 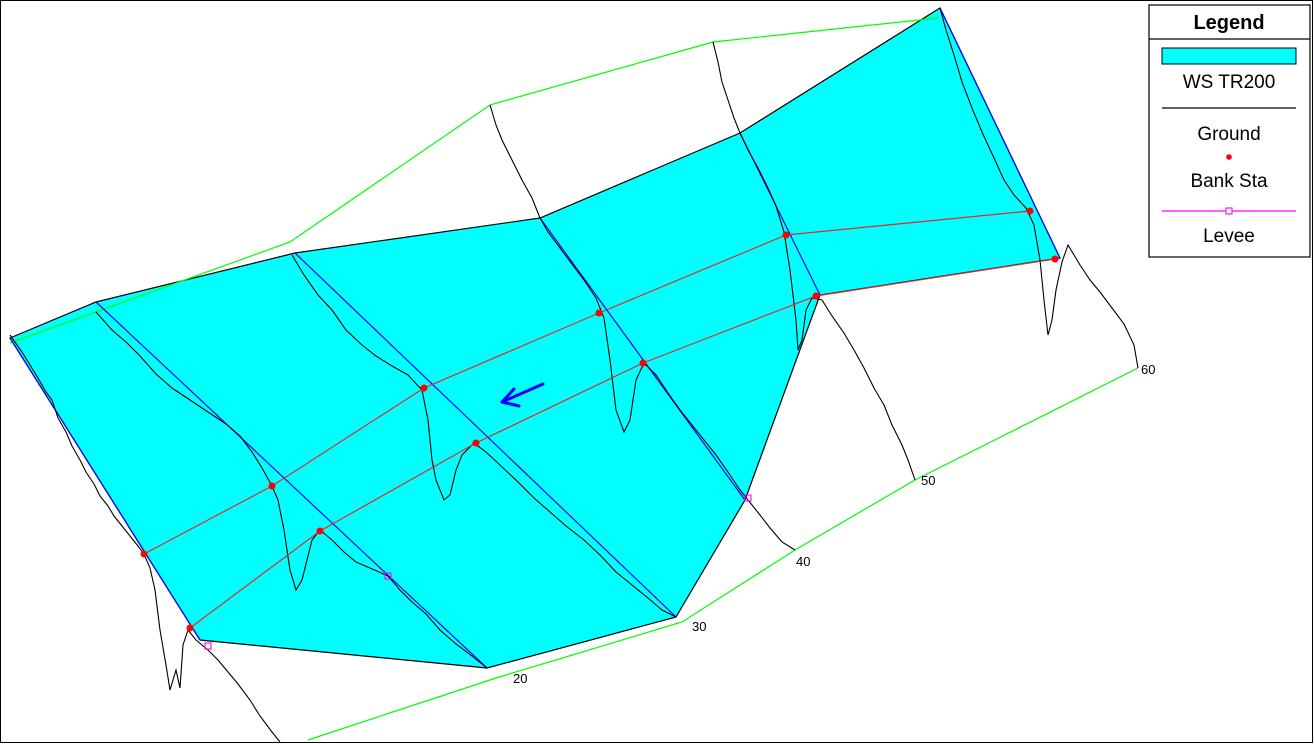 I want to click on legend-title: Legend, so click(x=1228, y=23).